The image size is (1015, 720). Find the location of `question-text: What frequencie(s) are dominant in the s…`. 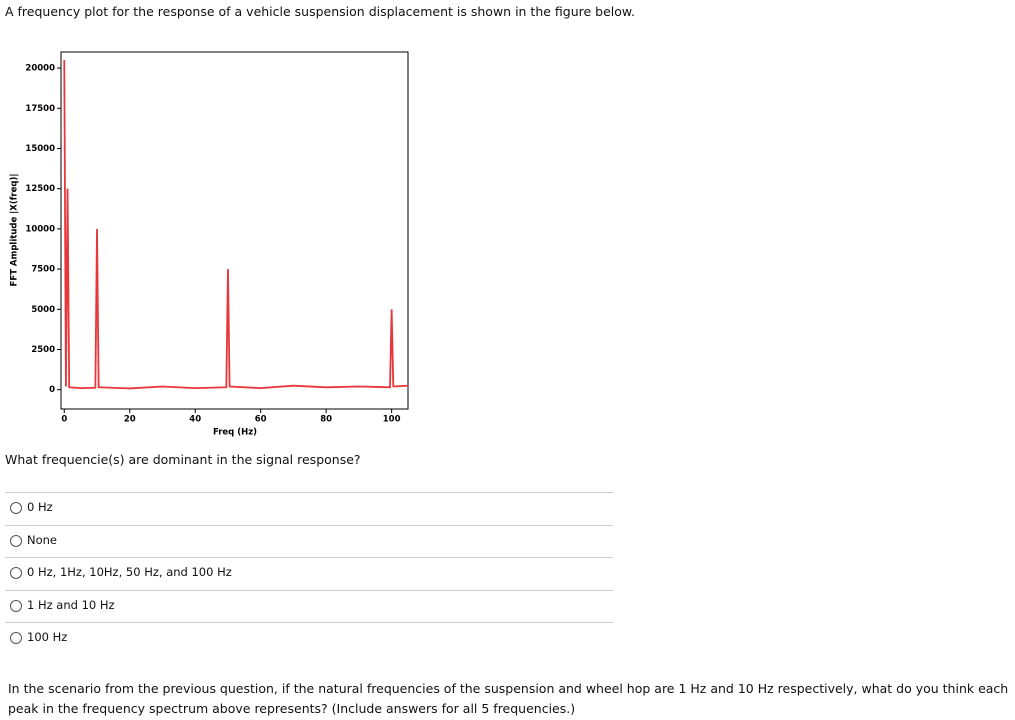

question-text: What frequencie(s) are dominant in the s… is located at coordinates (183, 459).